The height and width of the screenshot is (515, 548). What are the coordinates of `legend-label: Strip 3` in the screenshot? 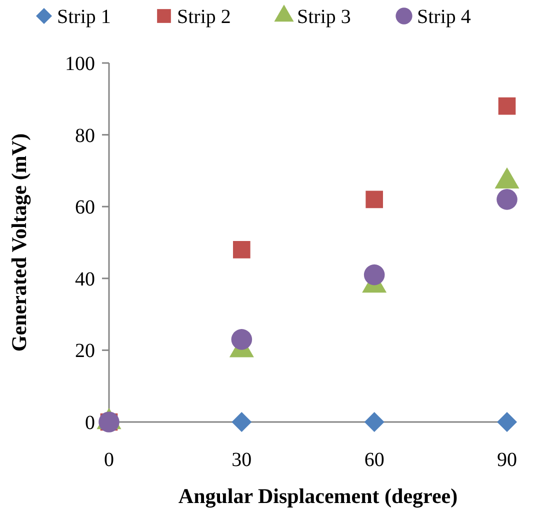 It's located at (324, 17).